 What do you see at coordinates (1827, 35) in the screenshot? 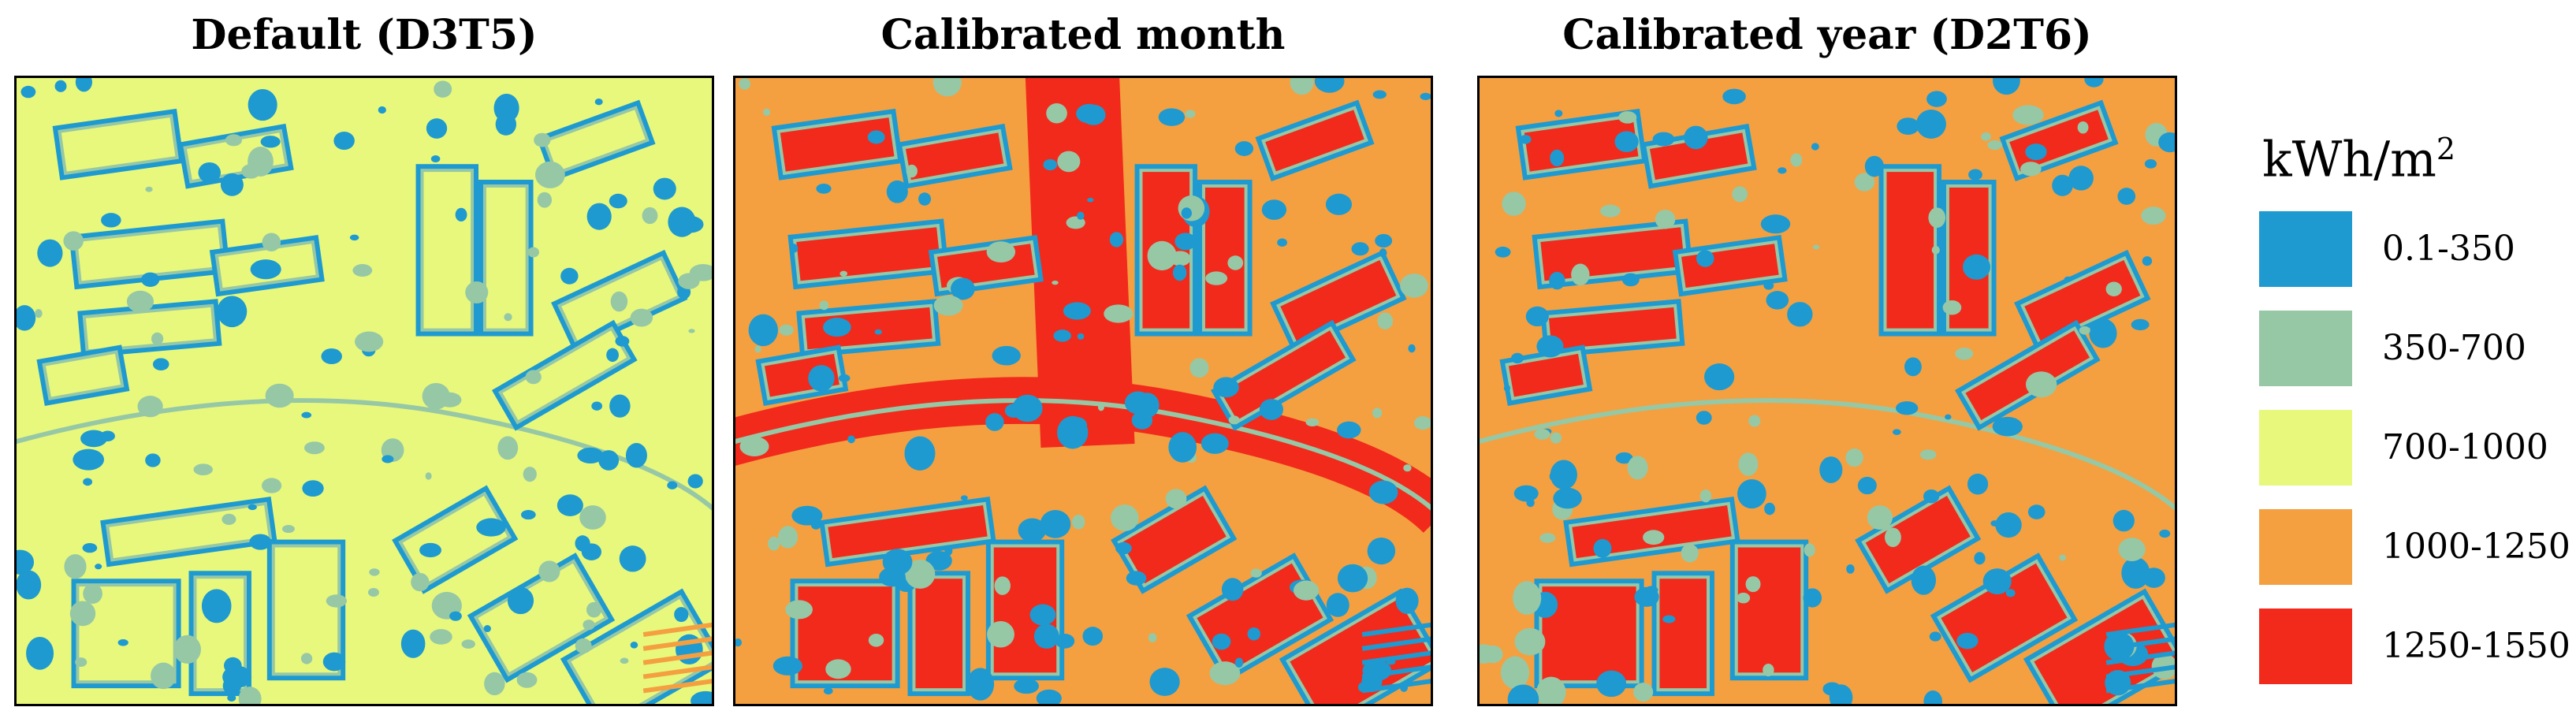
I see `panel-title-calibrated-year: Calibrated year (D2T6)` at bounding box center [1827, 35].